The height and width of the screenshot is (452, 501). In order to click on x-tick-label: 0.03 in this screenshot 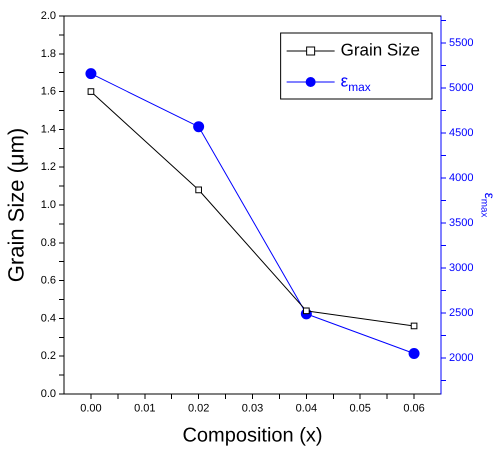, I will do `click(253, 408)`.